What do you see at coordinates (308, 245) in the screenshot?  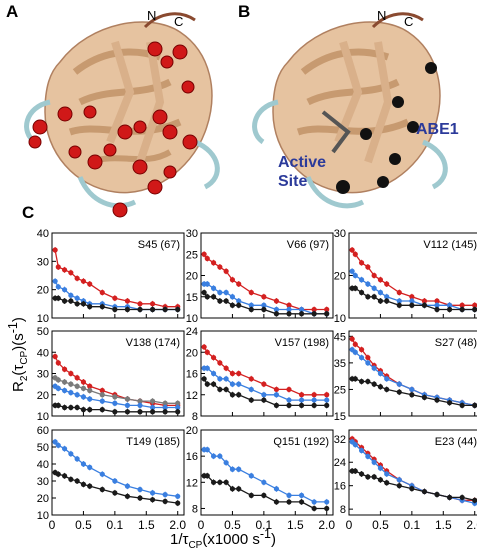 I see `plot-title: V66 (97)` at bounding box center [308, 245].